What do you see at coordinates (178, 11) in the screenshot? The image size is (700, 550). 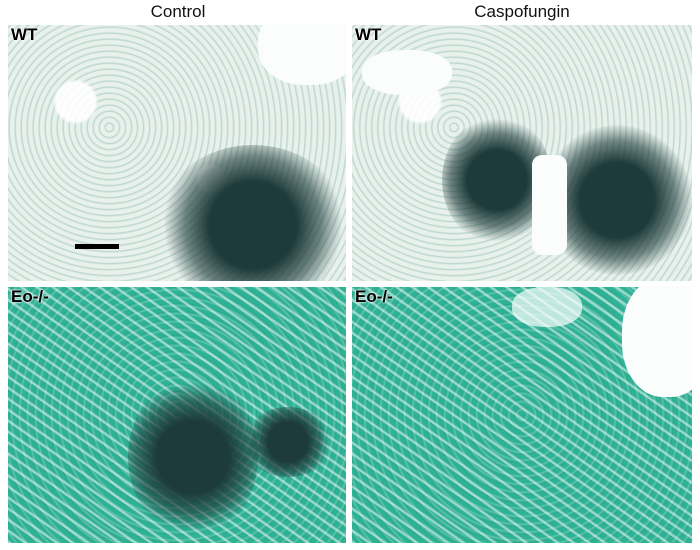 I see `column-title-control: Control` at bounding box center [178, 11].